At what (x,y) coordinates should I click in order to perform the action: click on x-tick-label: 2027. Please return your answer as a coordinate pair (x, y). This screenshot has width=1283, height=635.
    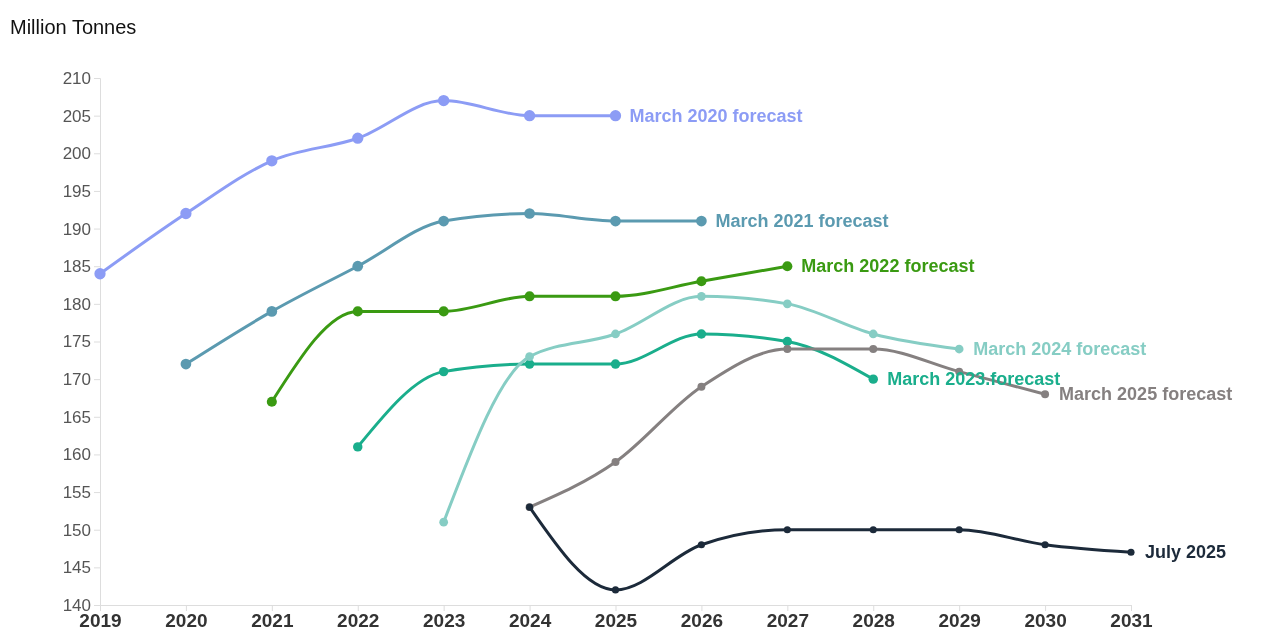
    Looking at the image, I should click on (787, 621).